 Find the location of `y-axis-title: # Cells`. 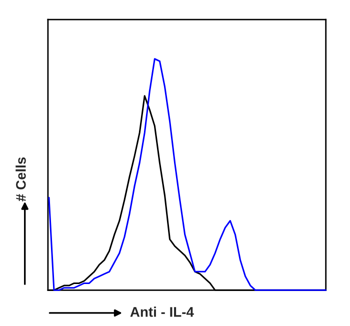

y-axis-title: # Cells is located at coordinates (21, 179).